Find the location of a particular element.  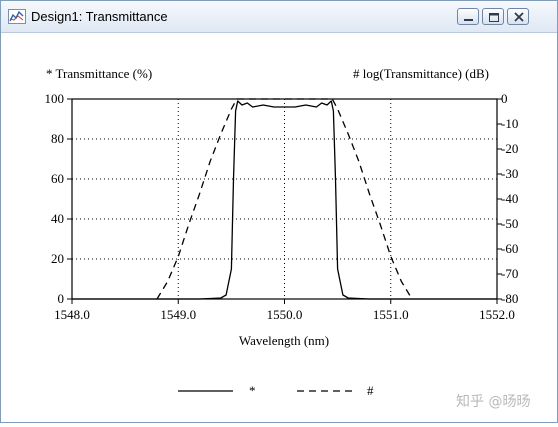

close-icon is located at coordinates (519, 17).